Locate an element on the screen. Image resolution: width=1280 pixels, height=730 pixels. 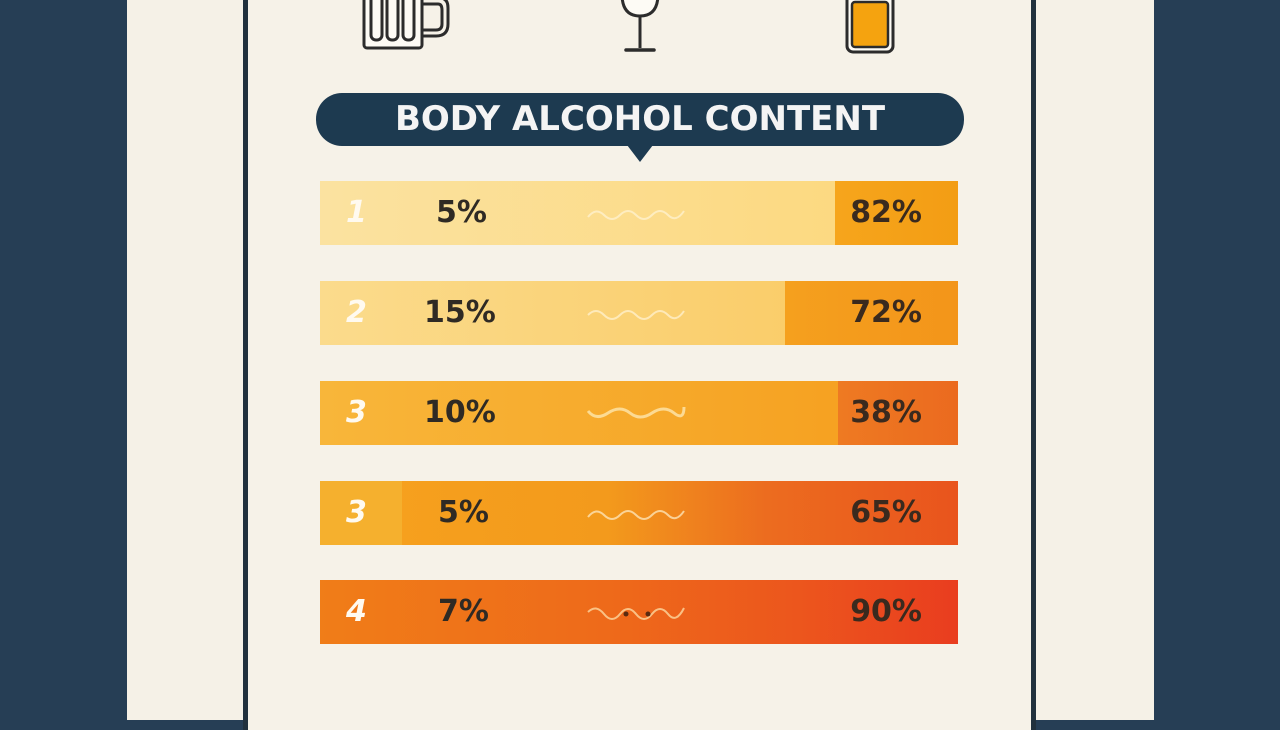
page-title: BODY ALCOHOL CONTENT is located at coordinates (640, 119).